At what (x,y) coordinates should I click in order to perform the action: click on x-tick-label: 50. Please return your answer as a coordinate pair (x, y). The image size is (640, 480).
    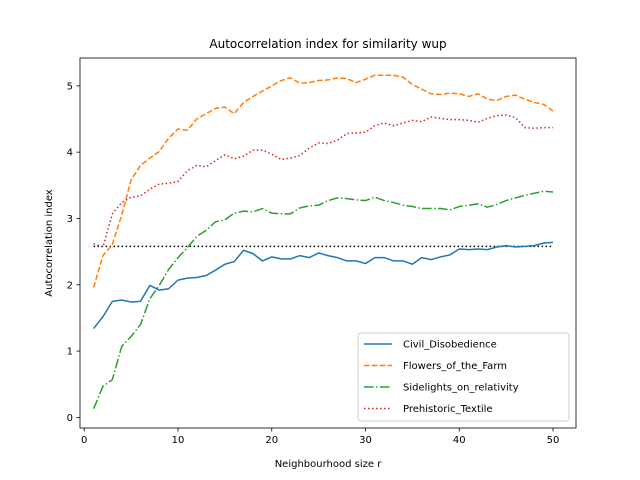
    Looking at the image, I should click on (553, 440).